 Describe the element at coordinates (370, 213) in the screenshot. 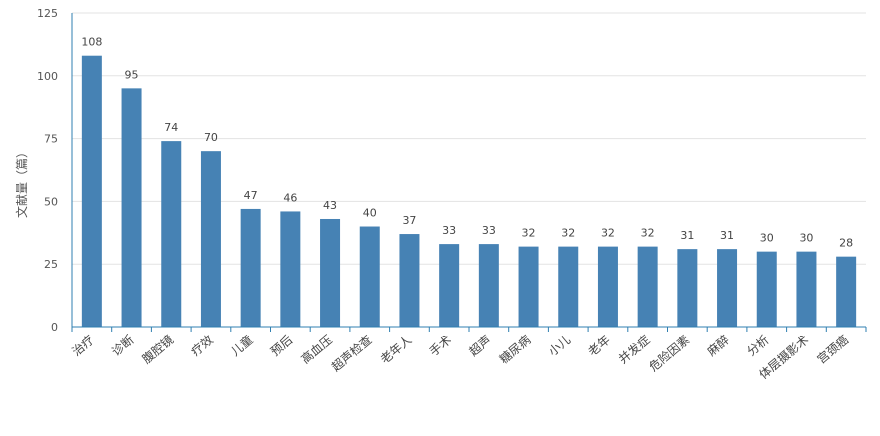

I see `value-label-7: 40` at that location.